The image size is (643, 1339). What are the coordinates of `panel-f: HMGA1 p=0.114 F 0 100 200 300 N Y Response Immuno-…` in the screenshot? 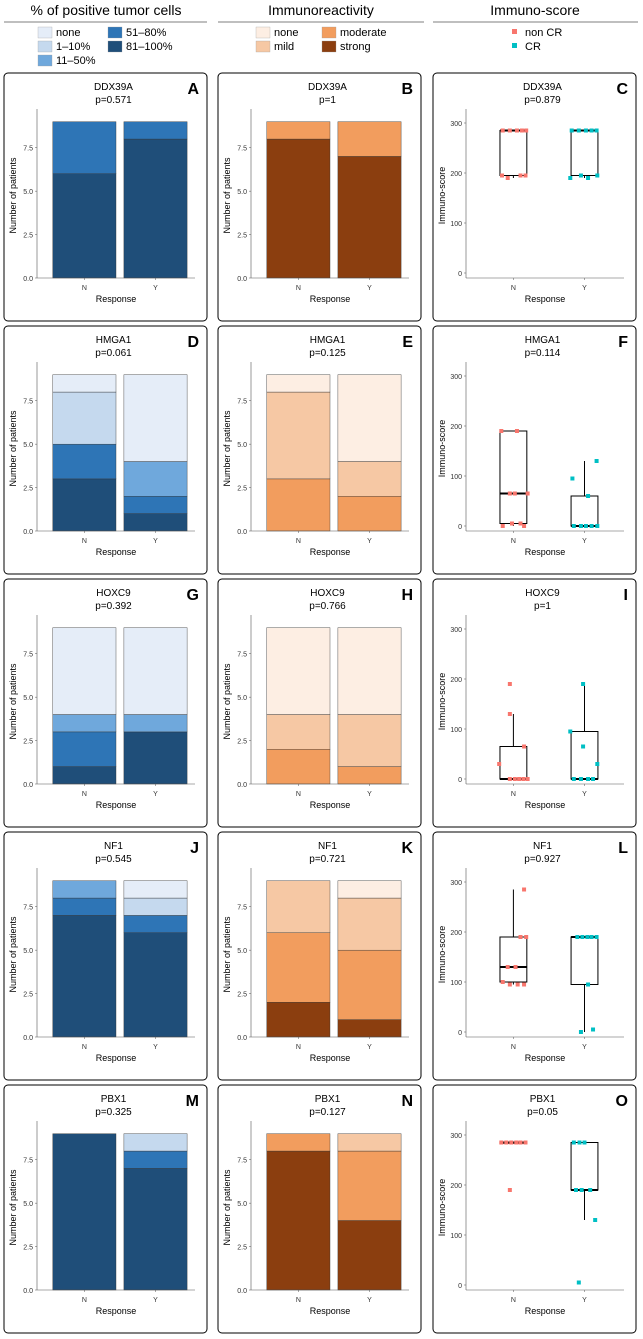 It's located at (534, 450).